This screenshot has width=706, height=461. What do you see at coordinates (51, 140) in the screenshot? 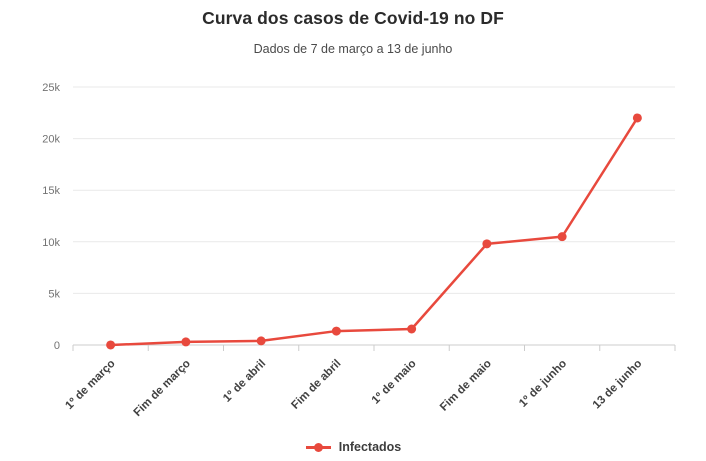
I see `y-tick-label: 20k` at bounding box center [51, 140].